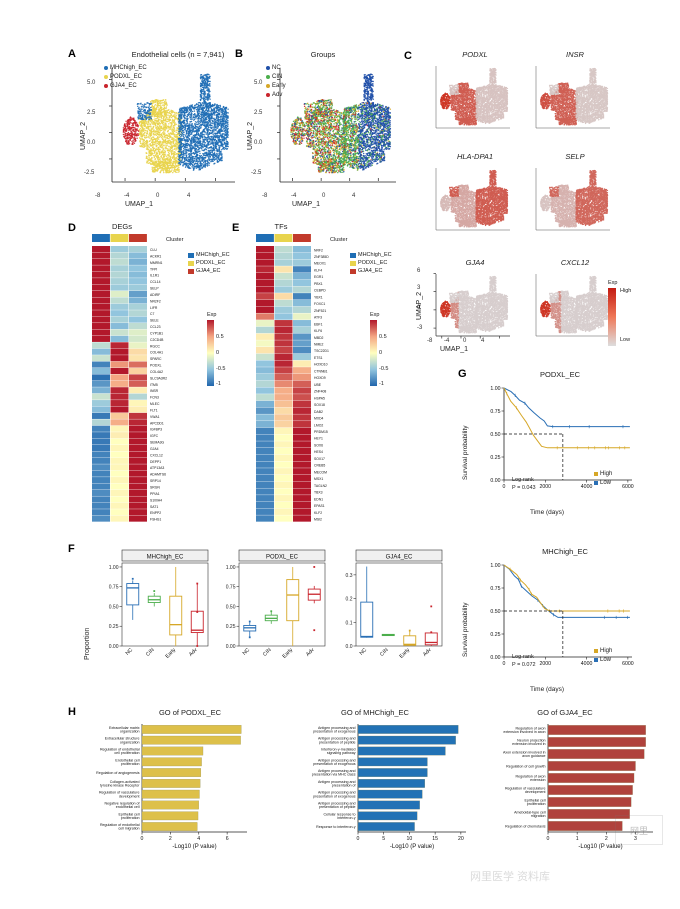 The image size is (680, 909). Describe the element at coordinates (152, 314) in the screenshot. I see `heatmap-gene-label: C7` at that location.